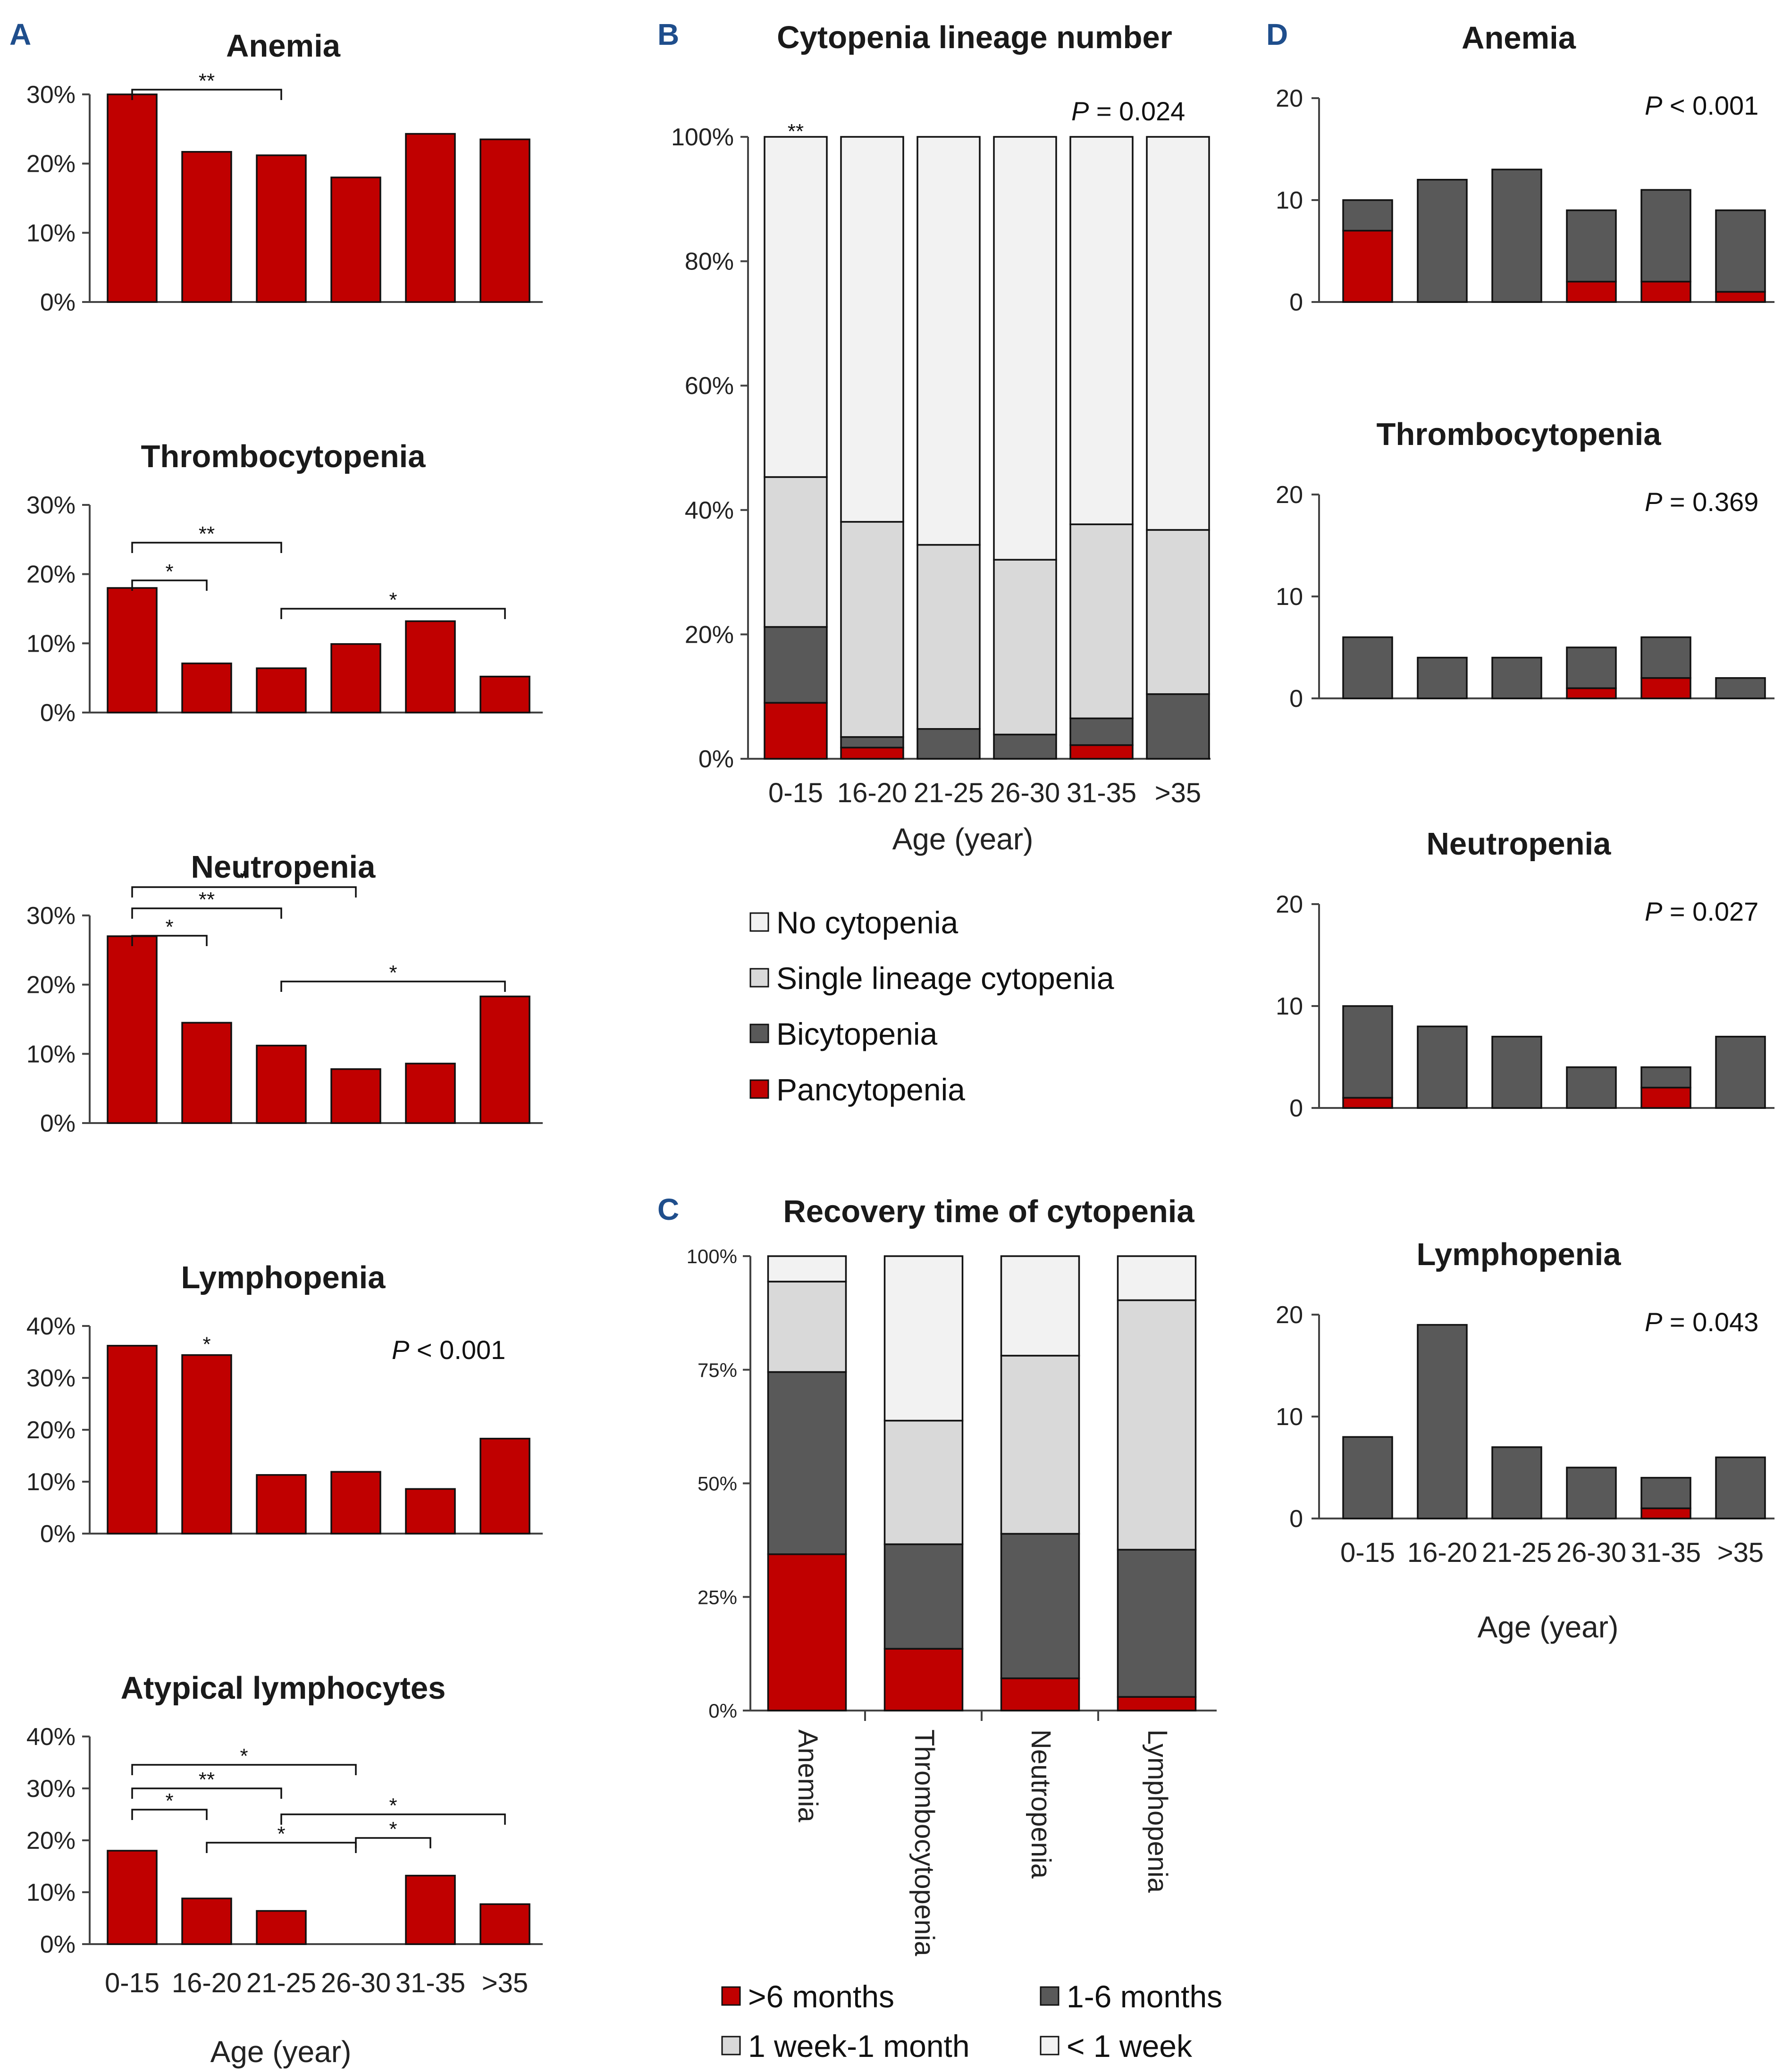 Image resolution: width=1791 pixels, height=2072 pixels. I want to click on legend-swatch-single-lineage, so click(759, 978).